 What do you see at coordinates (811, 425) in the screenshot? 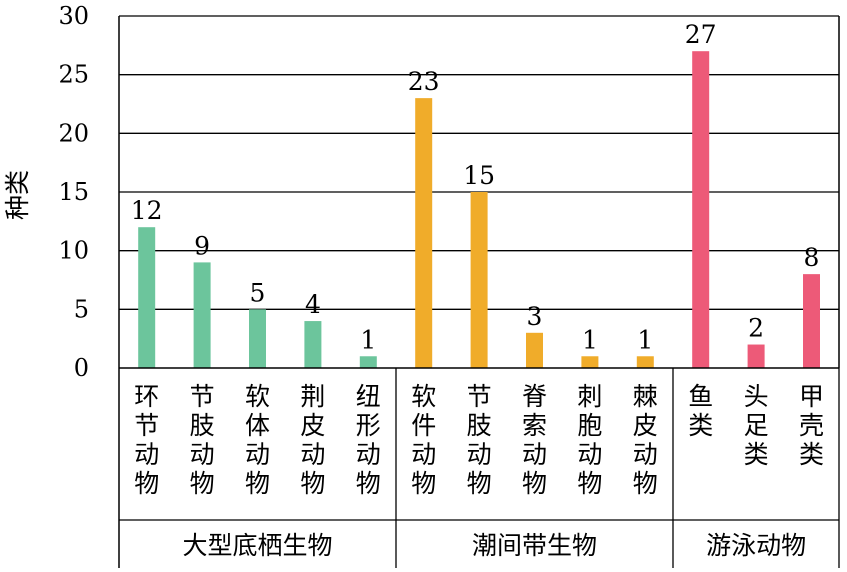
I see `category-label: 甲壳类` at bounding box center [811, 425].